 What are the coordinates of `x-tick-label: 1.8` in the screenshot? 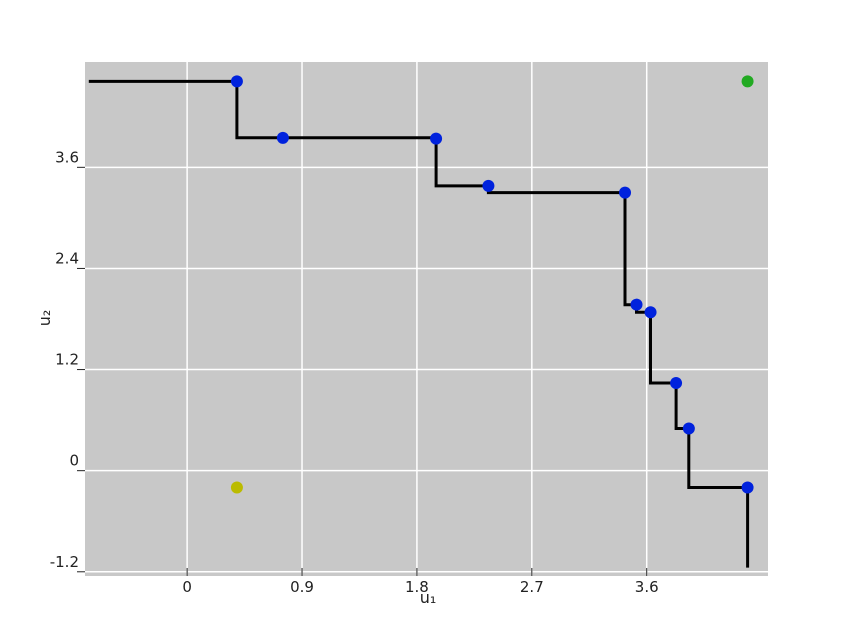 It's located at (417, 587).